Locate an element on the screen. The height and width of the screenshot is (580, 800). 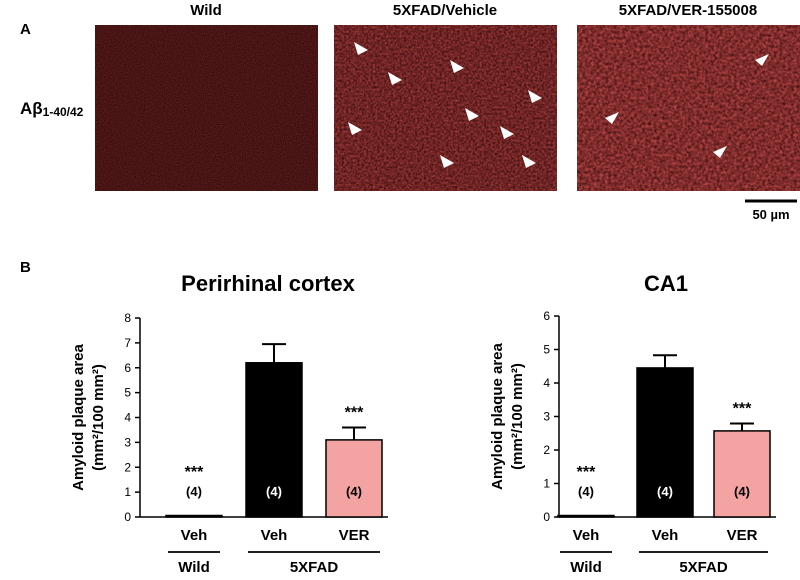
micrograph-wild is located at coordinates (206, 108).